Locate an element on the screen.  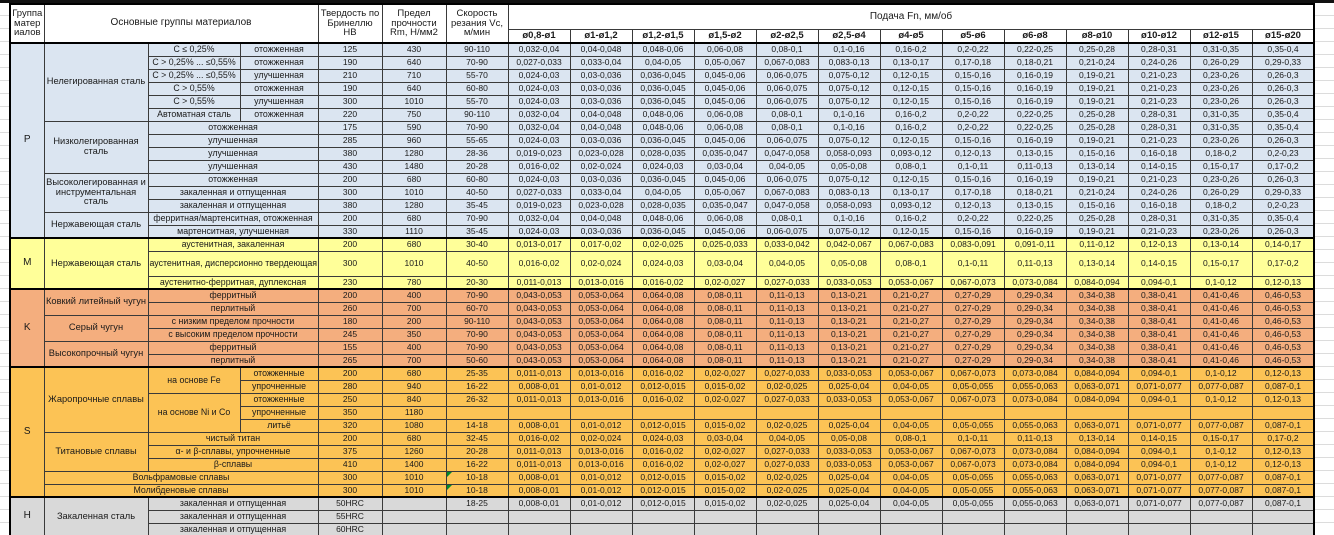
value-cell: 55-70 is located at coordinates (477, 101).